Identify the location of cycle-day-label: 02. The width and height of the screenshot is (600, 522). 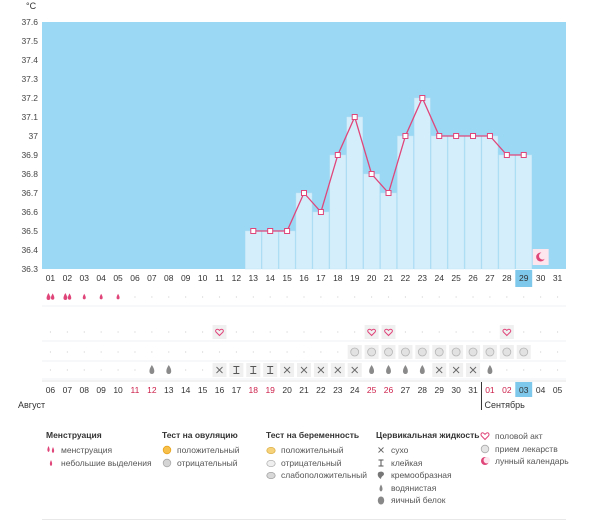
(68, 278).